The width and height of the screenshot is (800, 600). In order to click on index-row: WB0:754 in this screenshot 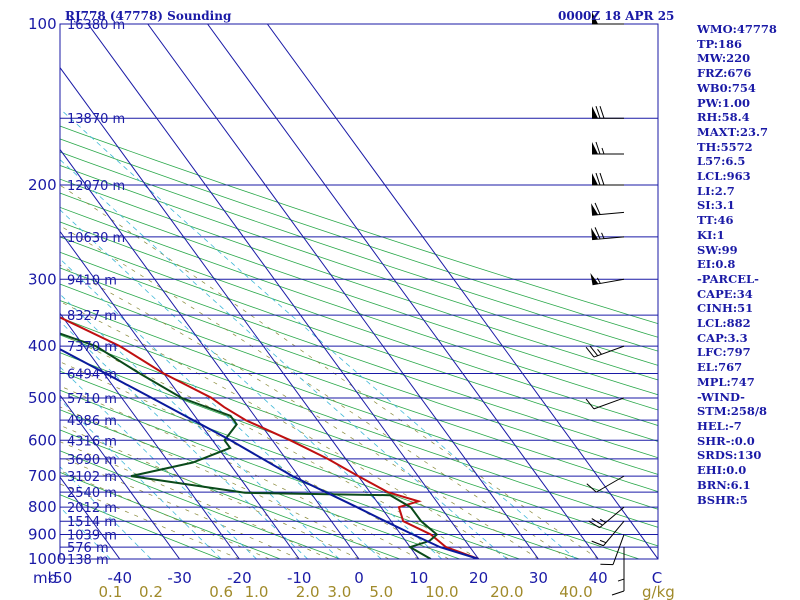, I will do `click(726, 87)`.